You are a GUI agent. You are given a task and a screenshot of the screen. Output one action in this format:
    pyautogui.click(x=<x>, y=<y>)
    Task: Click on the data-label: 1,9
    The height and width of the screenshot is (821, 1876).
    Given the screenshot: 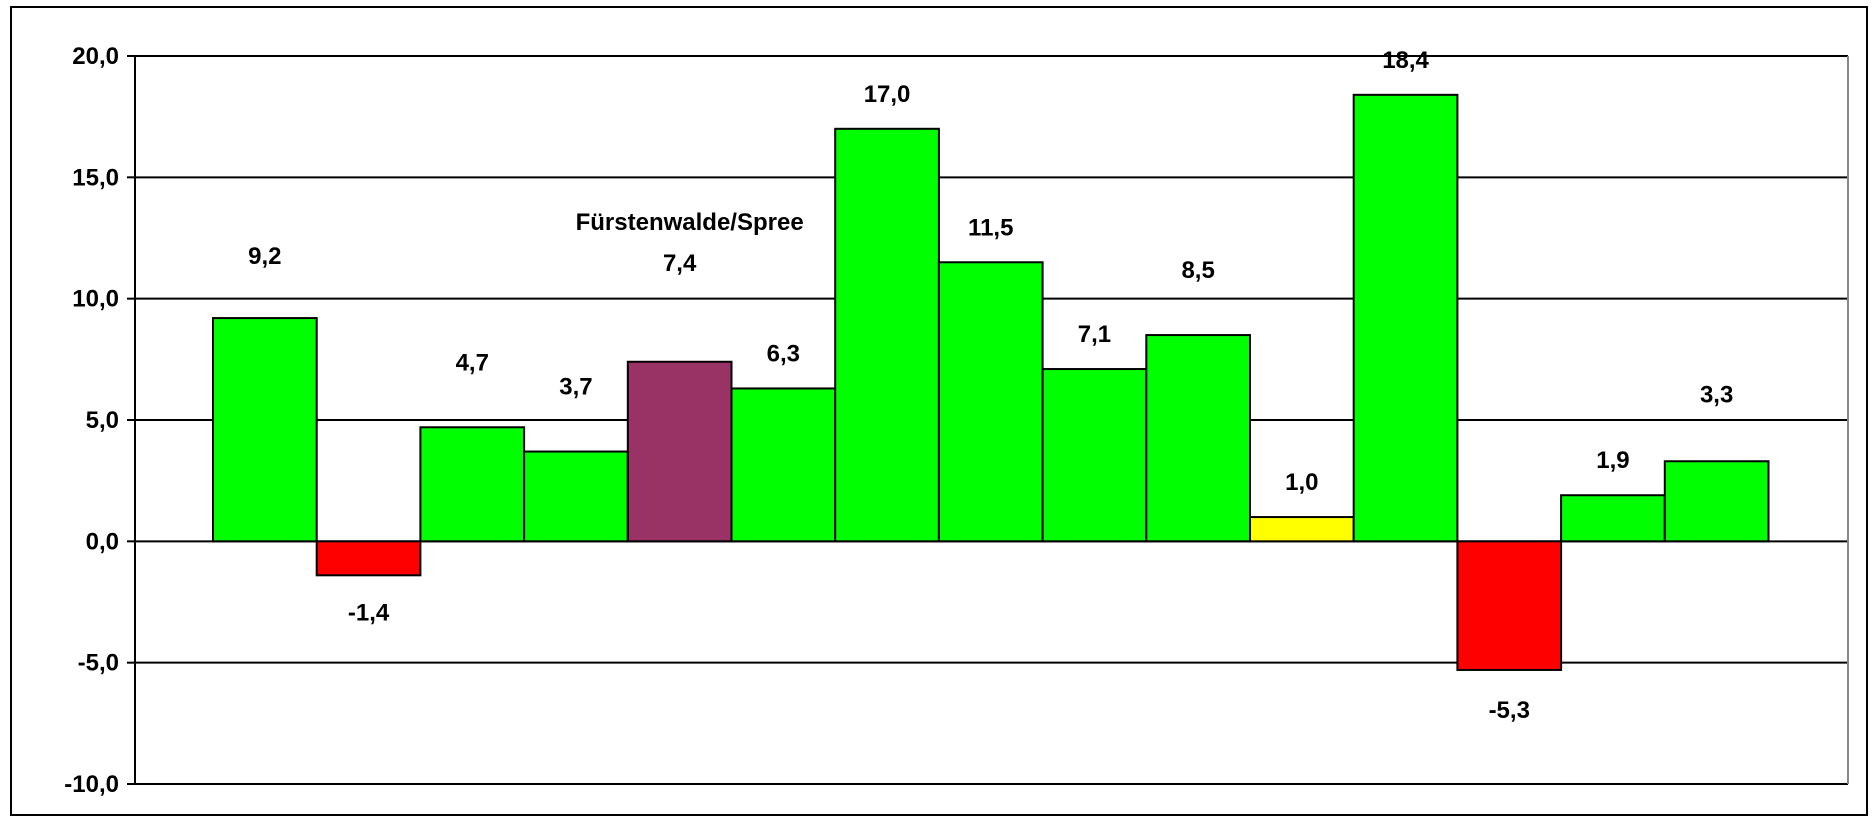 What is the action you would take?
    pyautogui.click(x=1612, y=460)
    